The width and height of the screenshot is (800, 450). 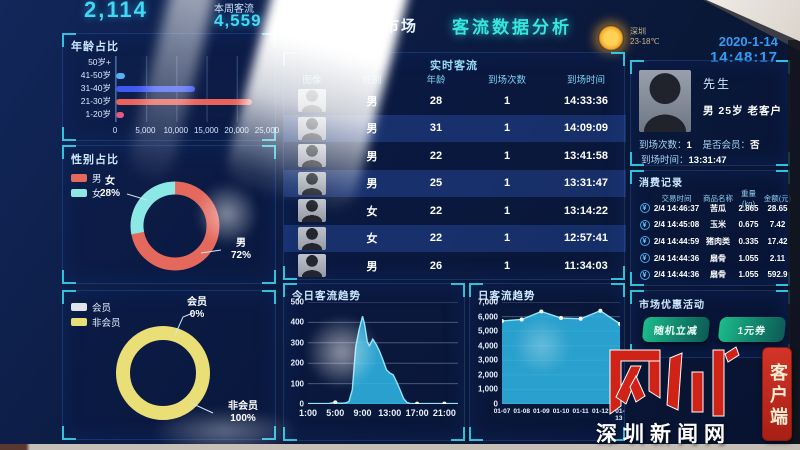 I want to click on age-category-label: 1-20岁, so click(x=98, y=114).